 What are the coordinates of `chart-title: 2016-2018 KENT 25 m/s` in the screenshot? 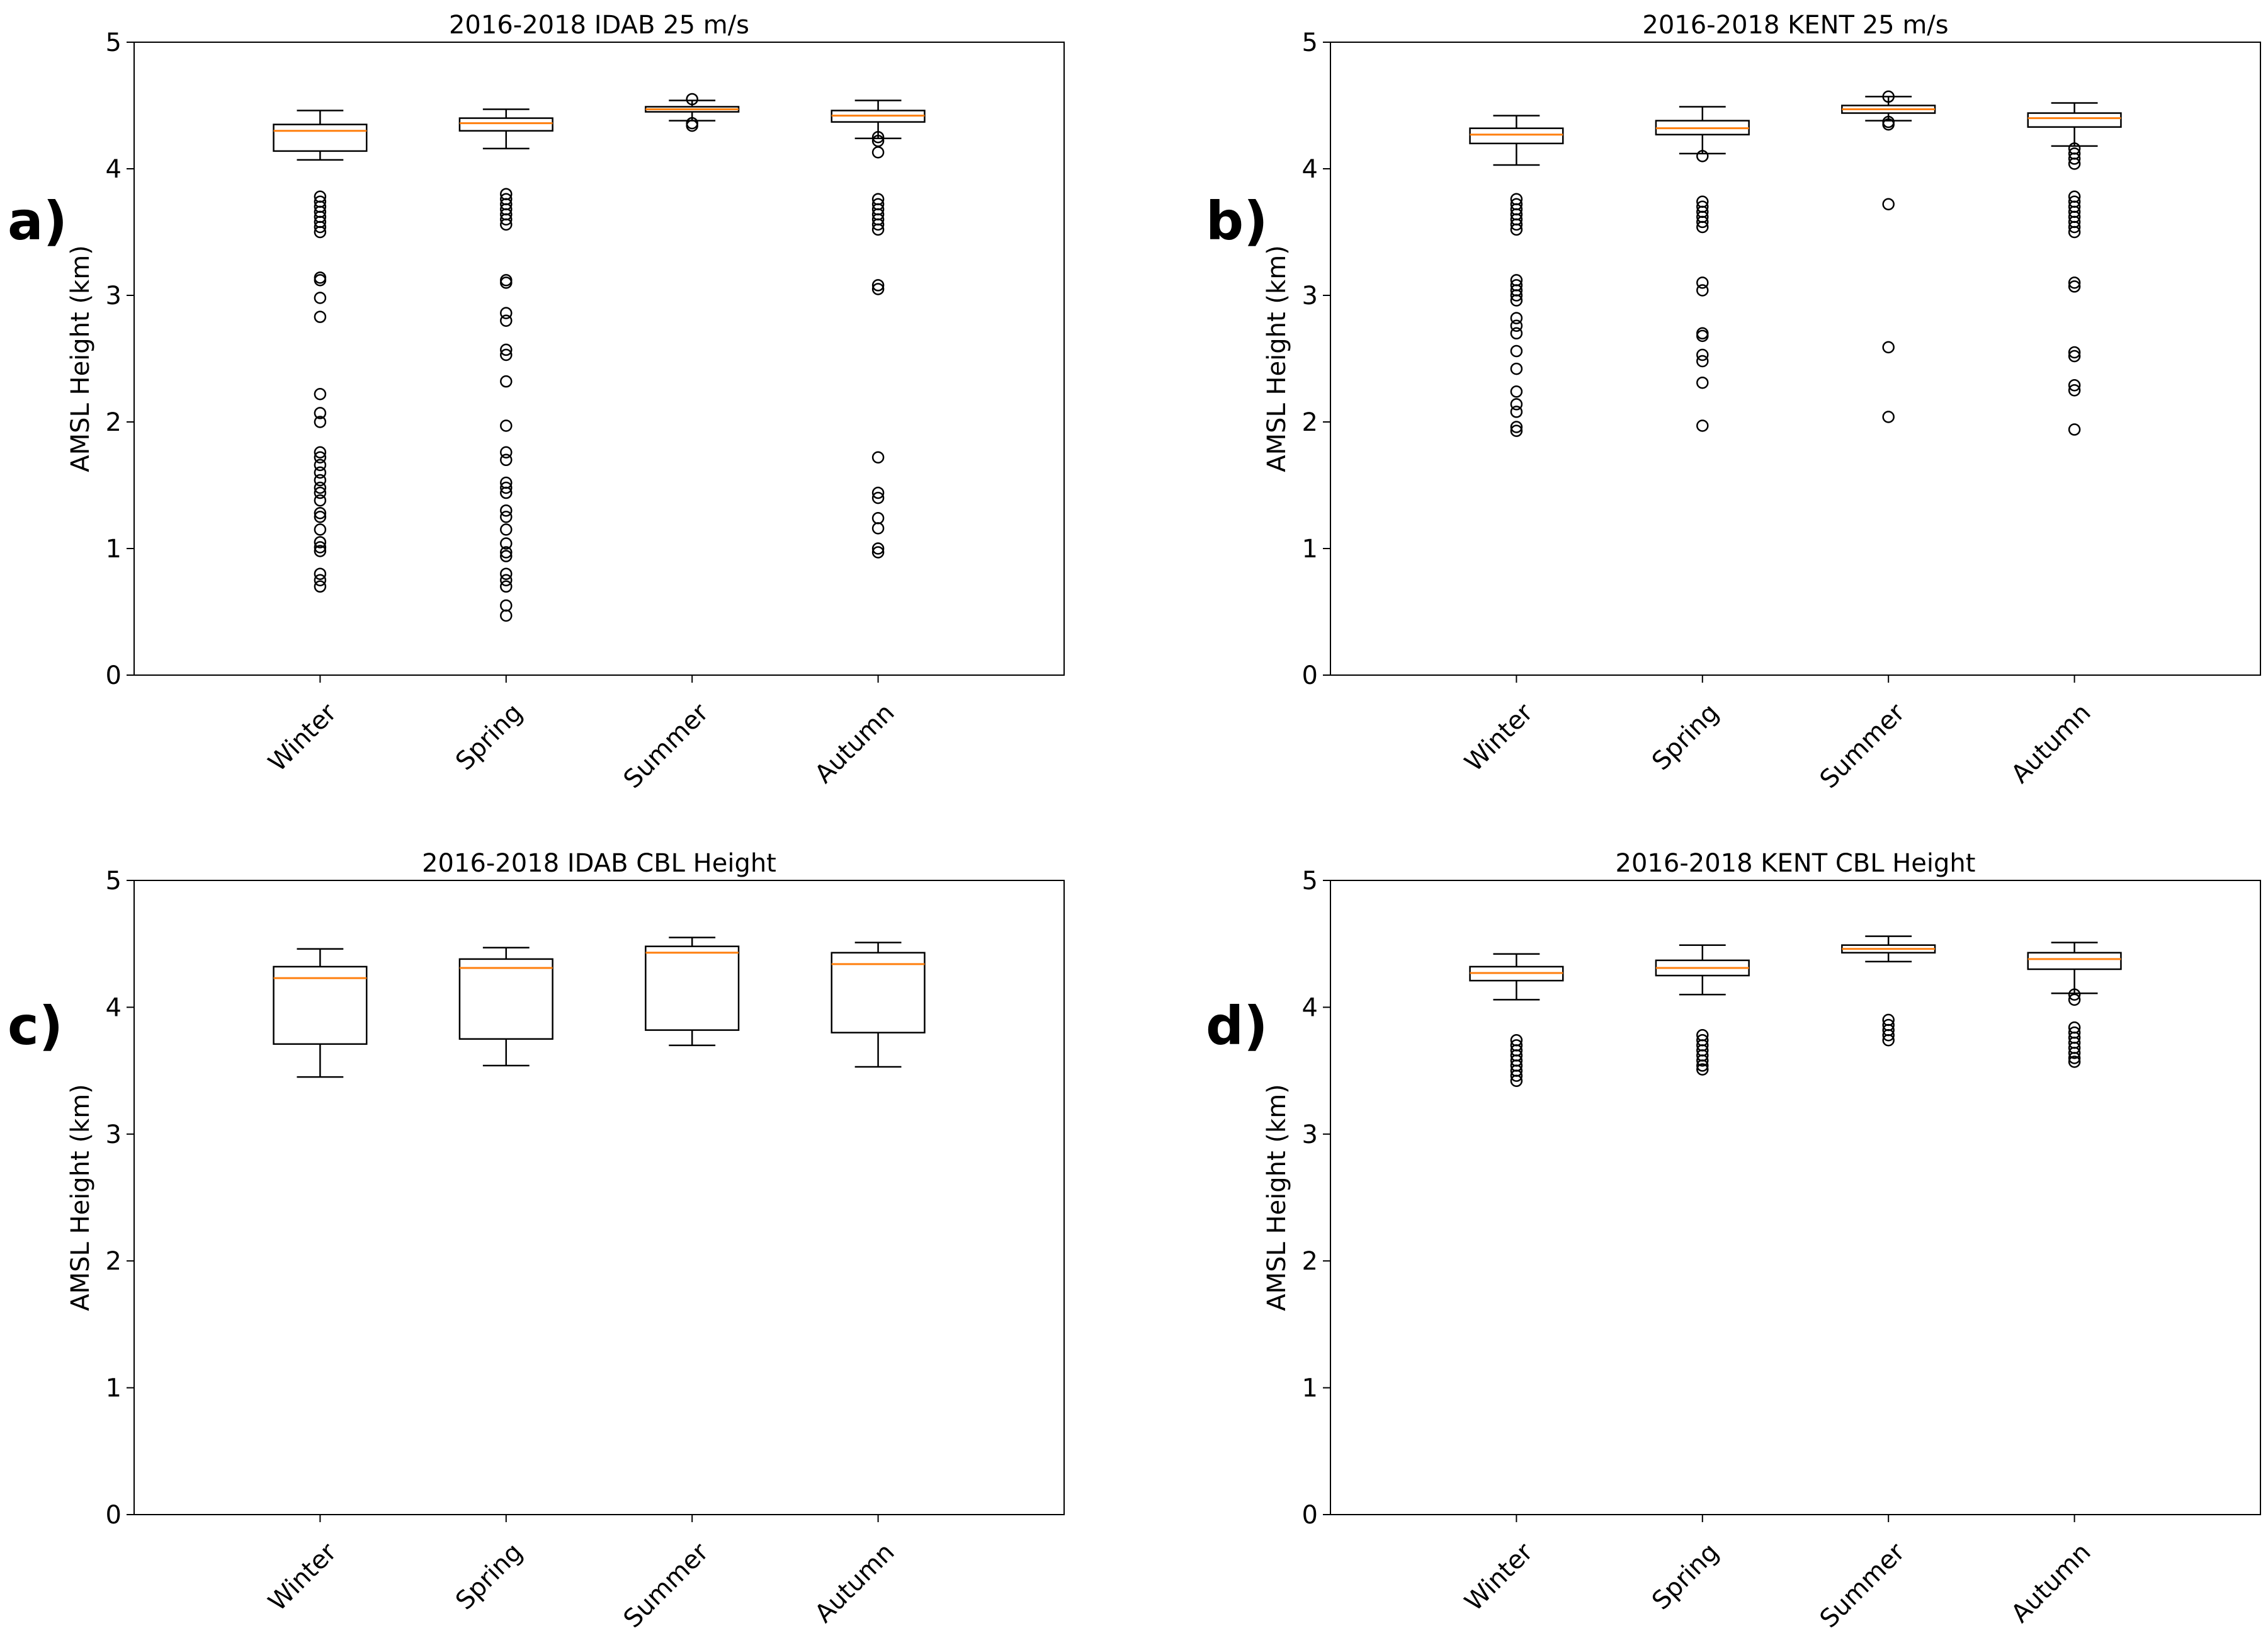 It's located at (1795, 25).